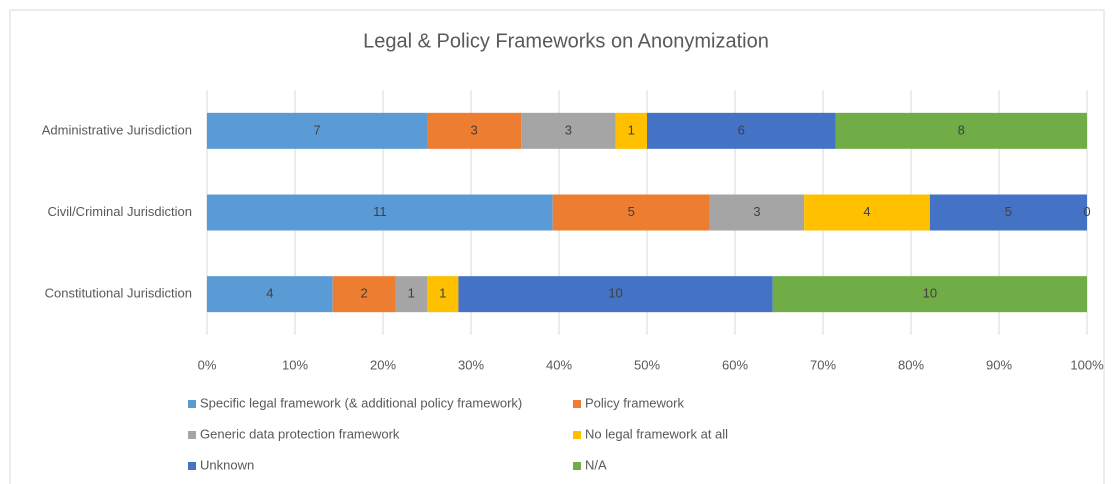 This screenshot has width=1112, height=484. Describe the element at coordinates (1087, 364) in the screenshot. I see `x-tick-label: 100%` at that location.